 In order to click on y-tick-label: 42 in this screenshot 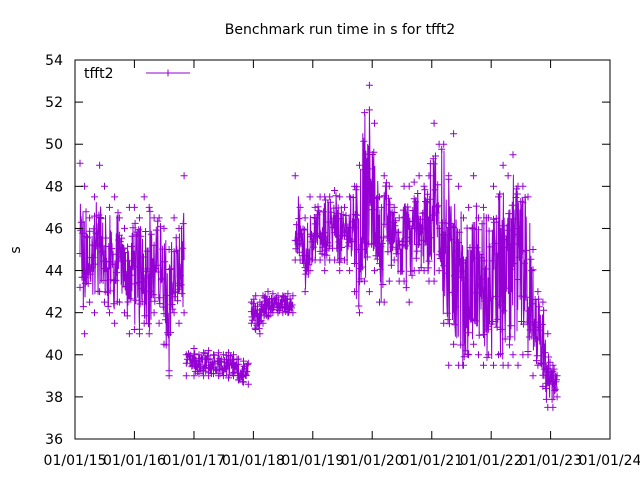, I will do `click(54, 314)`.